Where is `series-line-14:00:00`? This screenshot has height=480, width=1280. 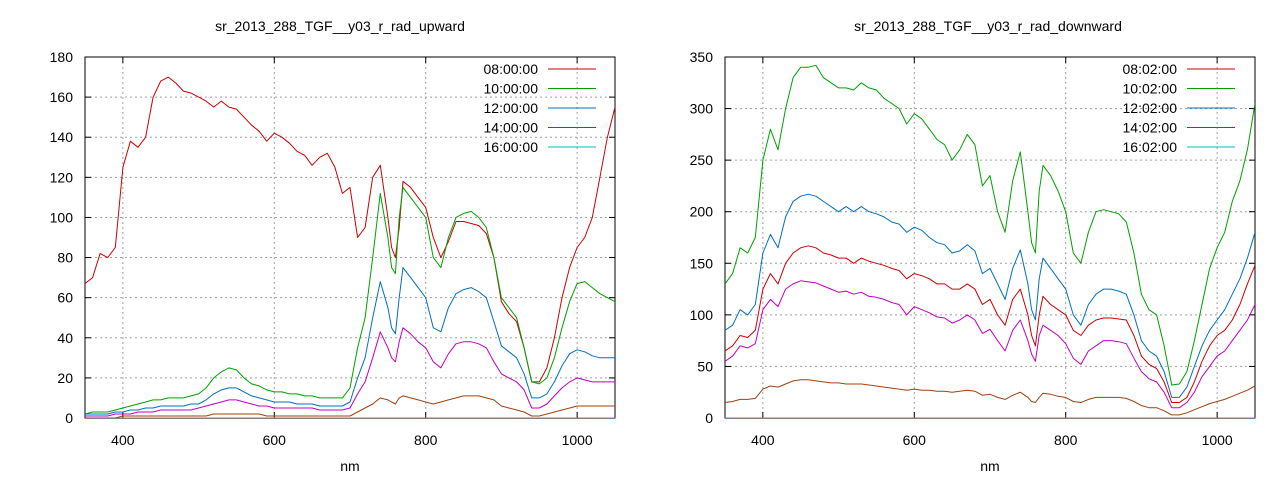 series-line-14:00:00 is located at coordinates (350, 372).